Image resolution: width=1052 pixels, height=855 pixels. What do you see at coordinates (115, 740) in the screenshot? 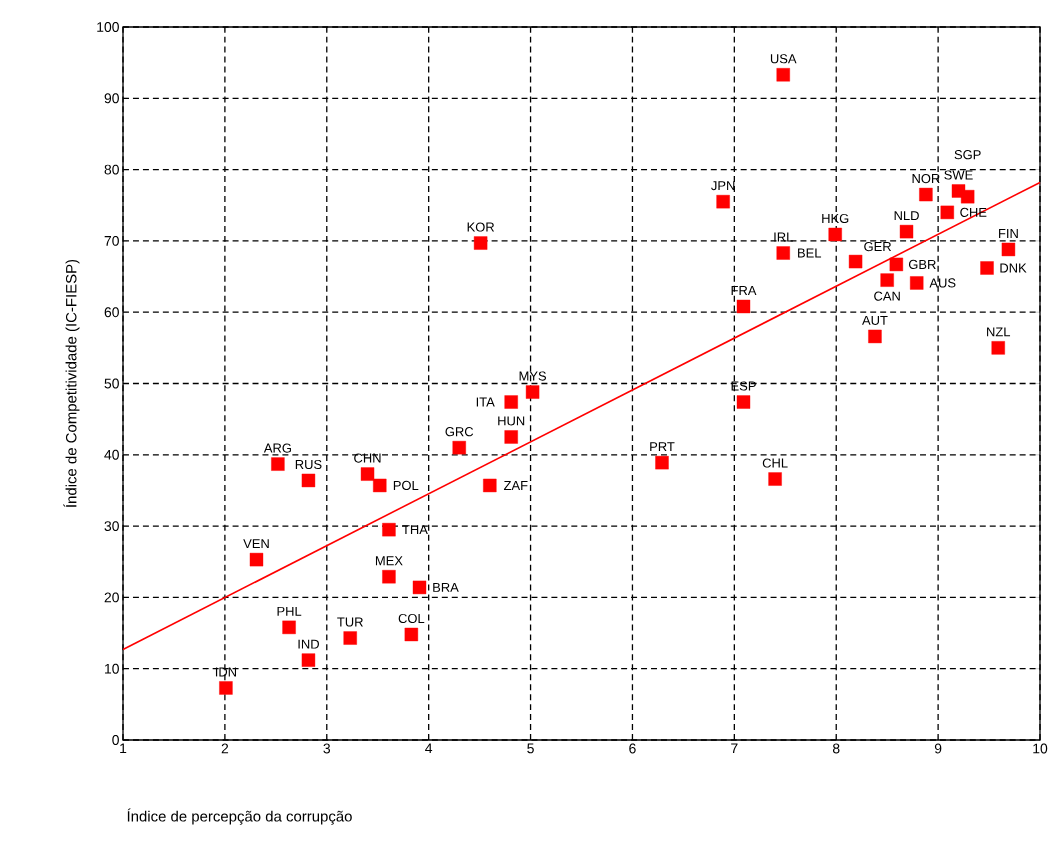
I see `y-tick-label: 0` at bounding box center [115, 740].